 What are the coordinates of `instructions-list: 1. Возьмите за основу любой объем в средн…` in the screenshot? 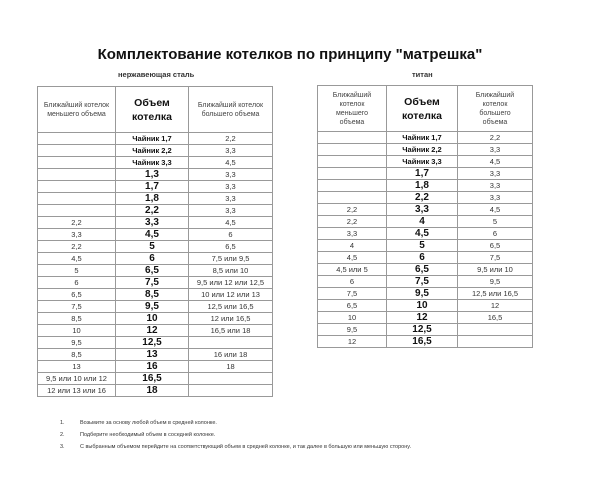 It's located at (235, 437).